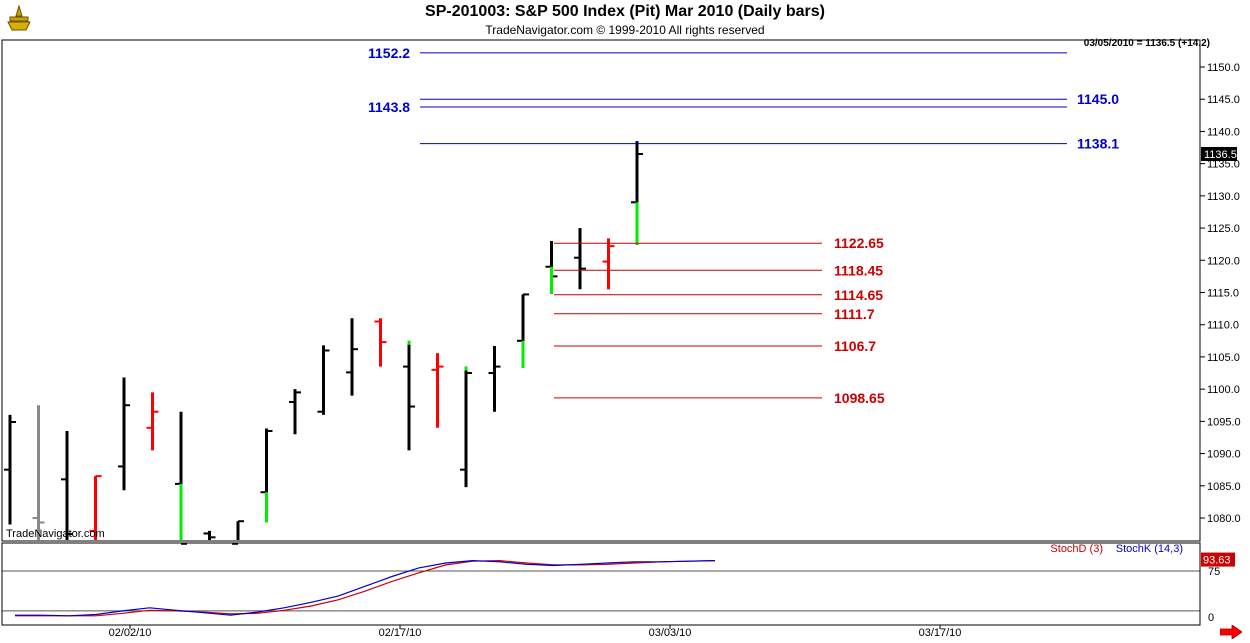 The image size is (1250, 643). I want to click on last-price-label: 1136.5, so click(1220, 155).